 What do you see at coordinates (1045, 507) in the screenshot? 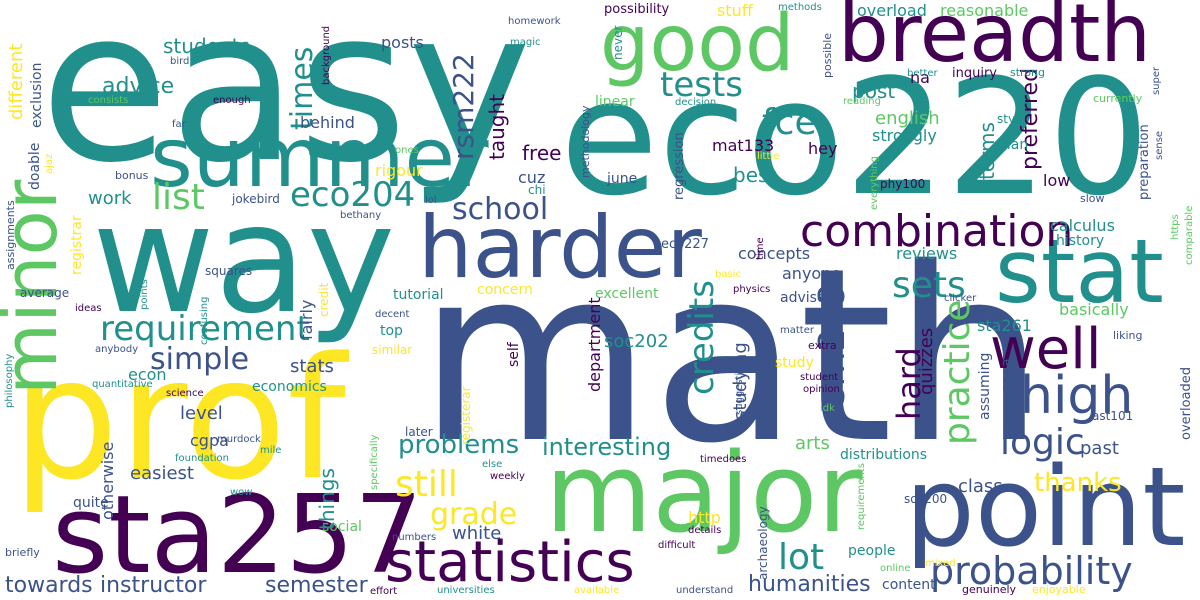
I see `word-point: point` at bounding box center [1045, 507].